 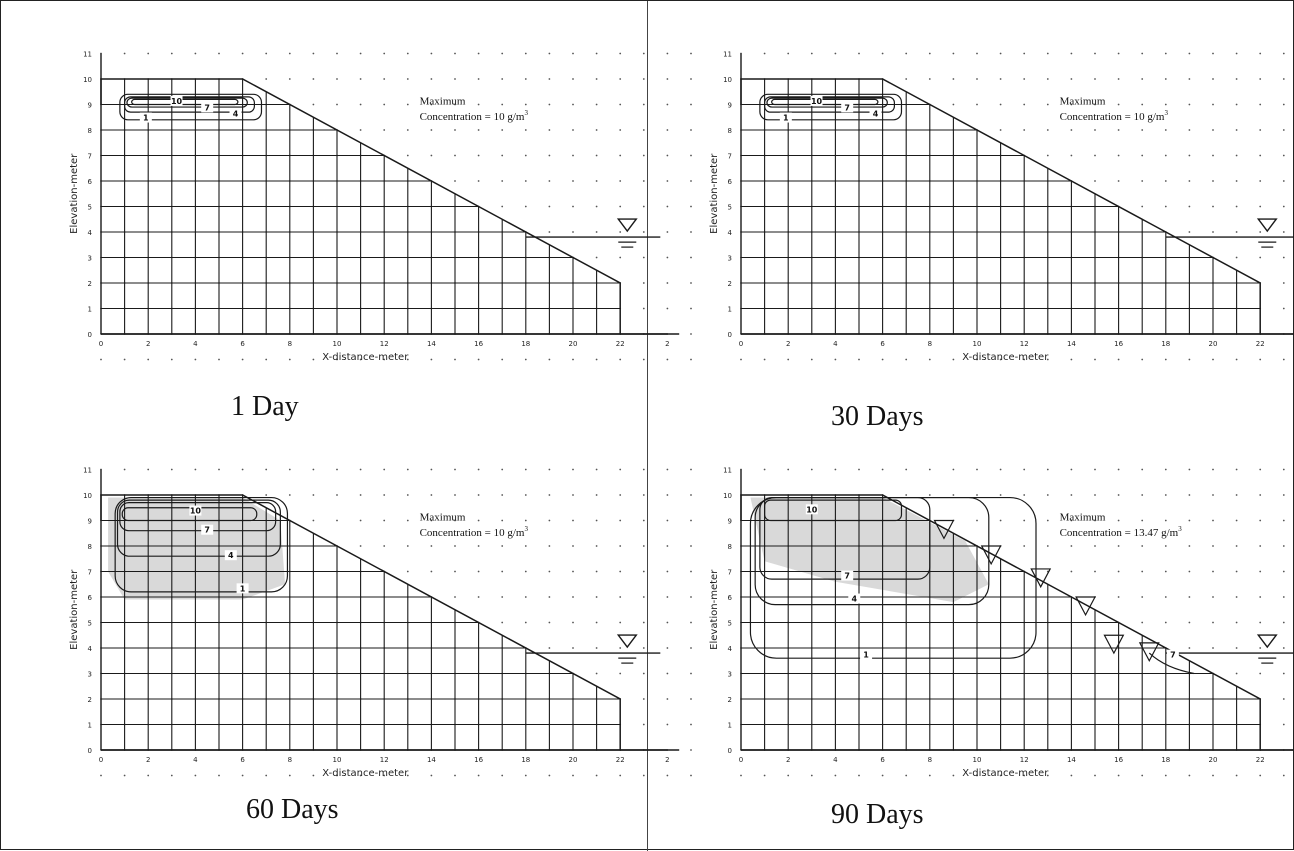 I want to click on x-tick-label: 6, so click(x=242, y=344).